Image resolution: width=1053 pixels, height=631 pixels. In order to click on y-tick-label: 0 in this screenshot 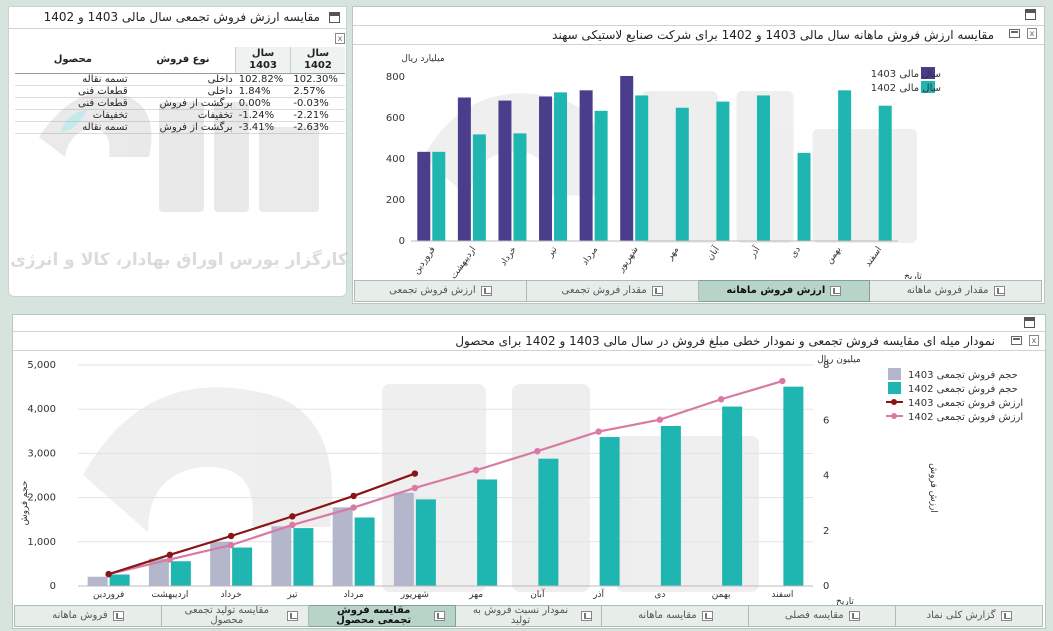, I will do `click(53, 586)`.